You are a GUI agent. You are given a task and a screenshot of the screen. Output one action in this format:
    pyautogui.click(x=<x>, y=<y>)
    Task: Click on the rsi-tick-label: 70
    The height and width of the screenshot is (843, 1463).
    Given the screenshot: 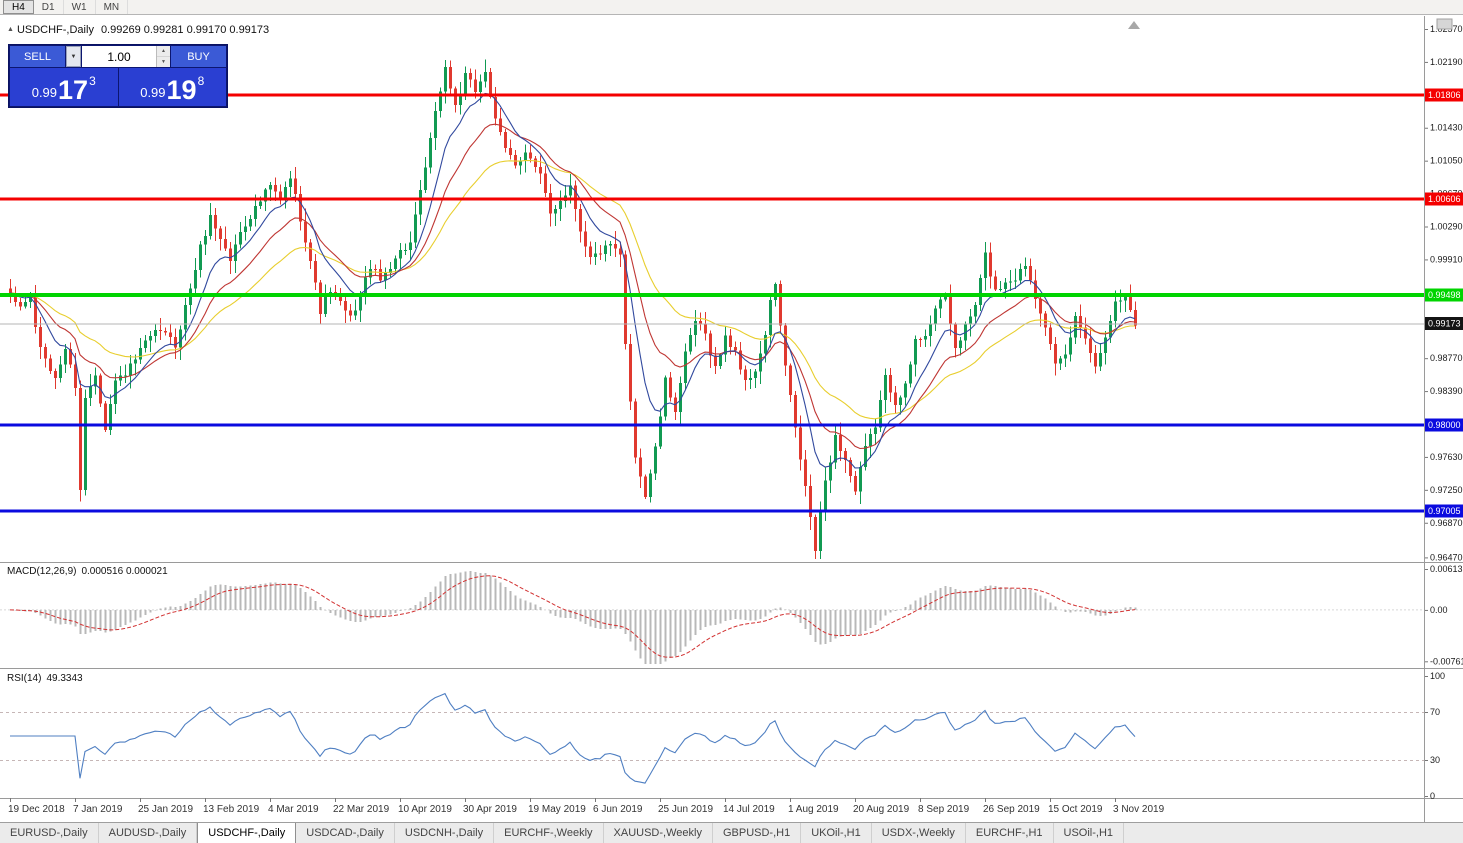 What is the action you would take?
    pyautogui.click(x=1435, y=712)
    